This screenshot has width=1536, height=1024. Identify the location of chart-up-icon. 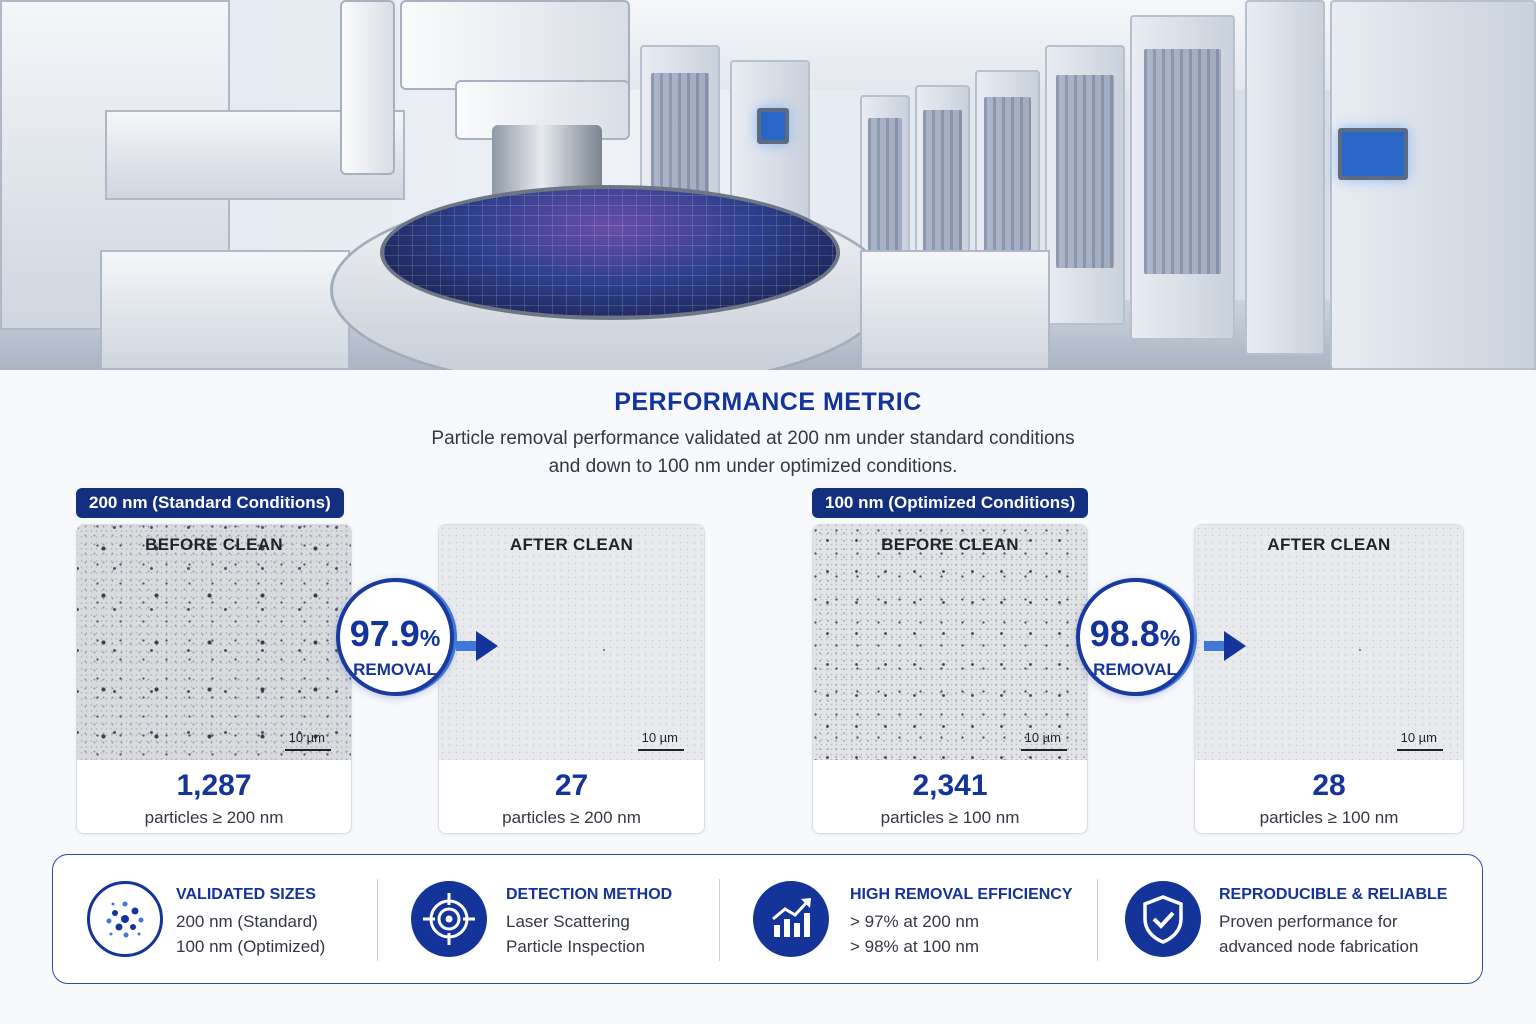
(791, 919).